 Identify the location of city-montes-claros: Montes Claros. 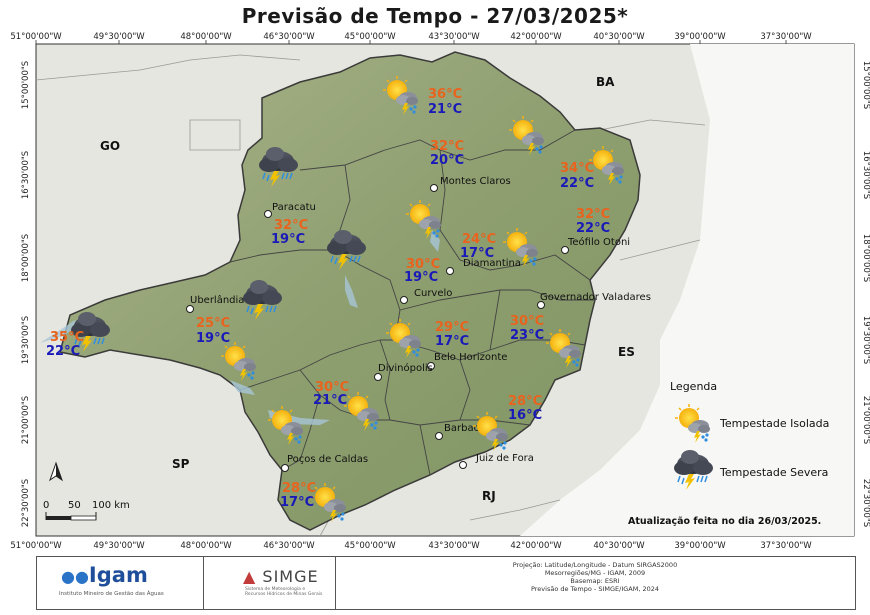
(470, 184).